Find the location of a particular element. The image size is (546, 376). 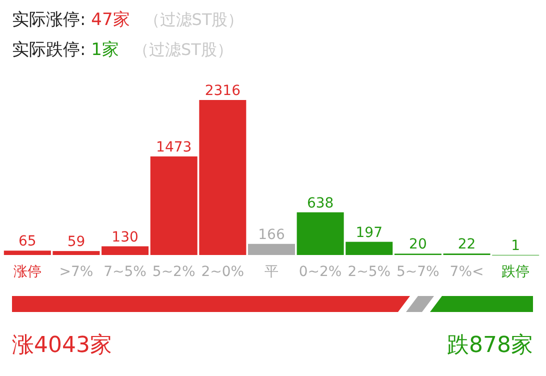

data-label: 2316 is located at coordinates (222, 91).